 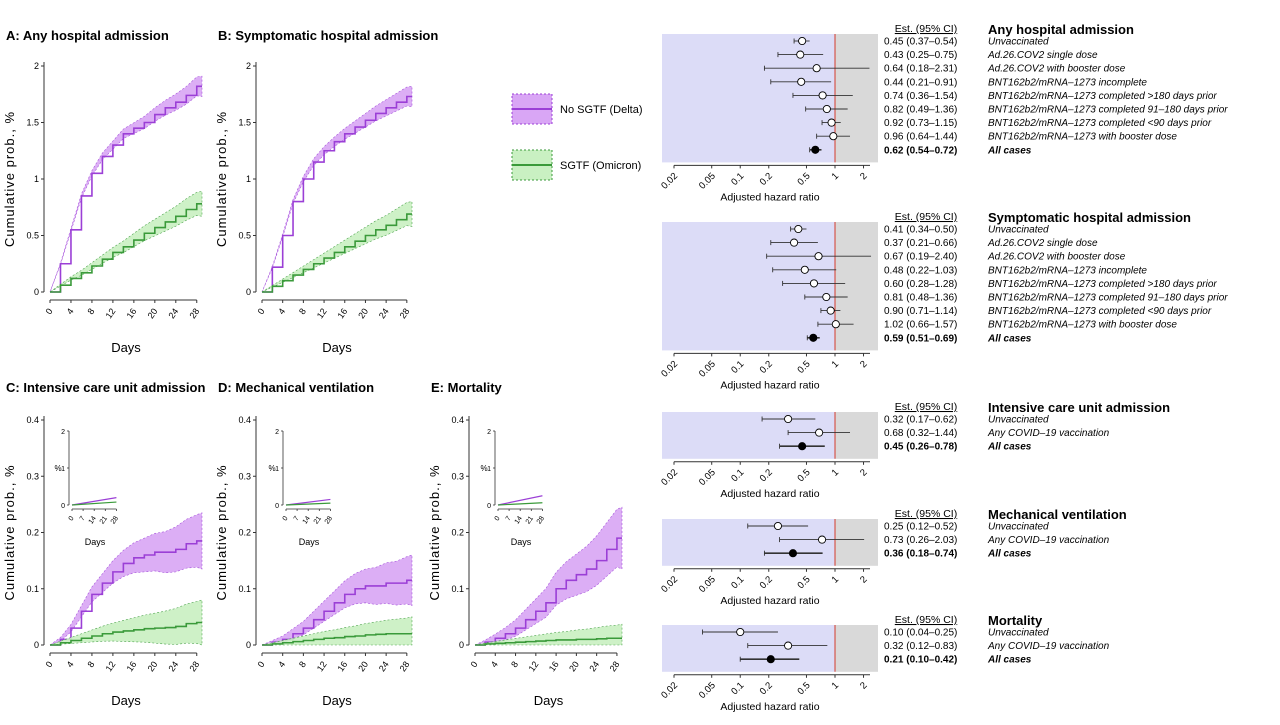 I want to click on legend: No SGTF (Delta) SGTF (Omicron), so click(x=577, y=137).